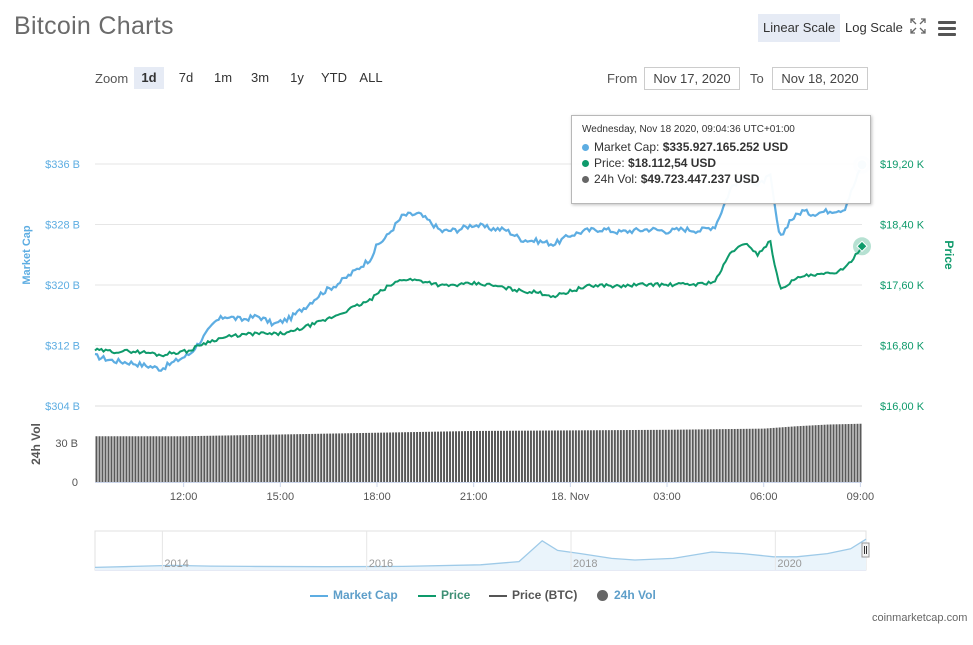  What do you see at coordinates (482, 550) in the screenshot?
I see `navigator: 2014 2016 2018 2020` at bounding box center [482, 550].